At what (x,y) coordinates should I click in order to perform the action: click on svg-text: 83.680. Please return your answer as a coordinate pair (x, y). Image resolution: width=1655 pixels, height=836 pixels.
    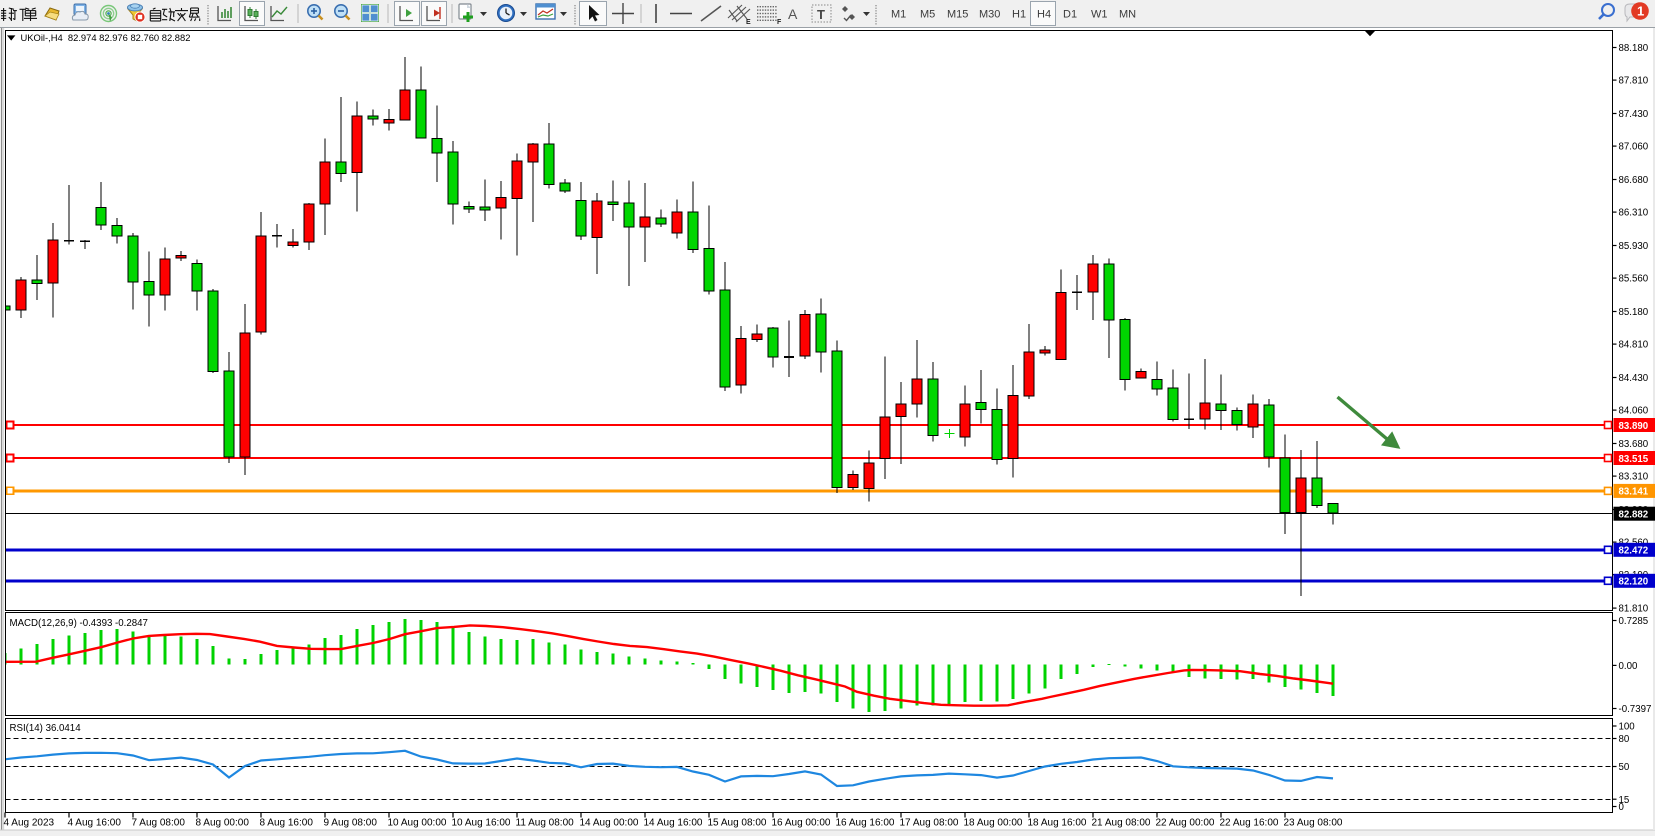
    Looking at the image, I should click on (1634, 444).